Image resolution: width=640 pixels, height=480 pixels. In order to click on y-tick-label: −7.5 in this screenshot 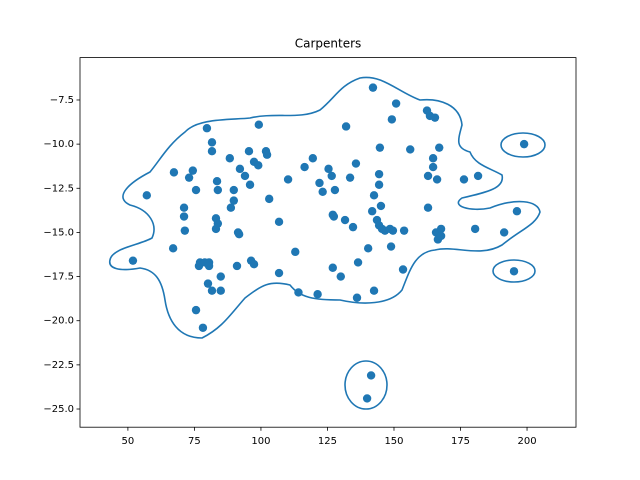, I will do `click(62, 100)`.